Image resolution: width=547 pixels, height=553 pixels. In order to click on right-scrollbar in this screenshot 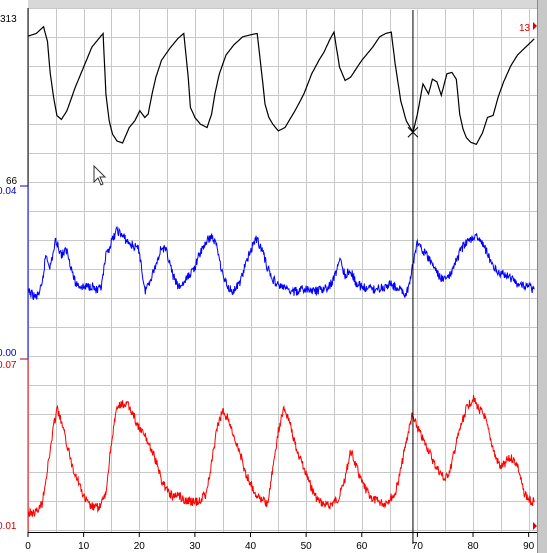, I will do `click(542, 276)`.